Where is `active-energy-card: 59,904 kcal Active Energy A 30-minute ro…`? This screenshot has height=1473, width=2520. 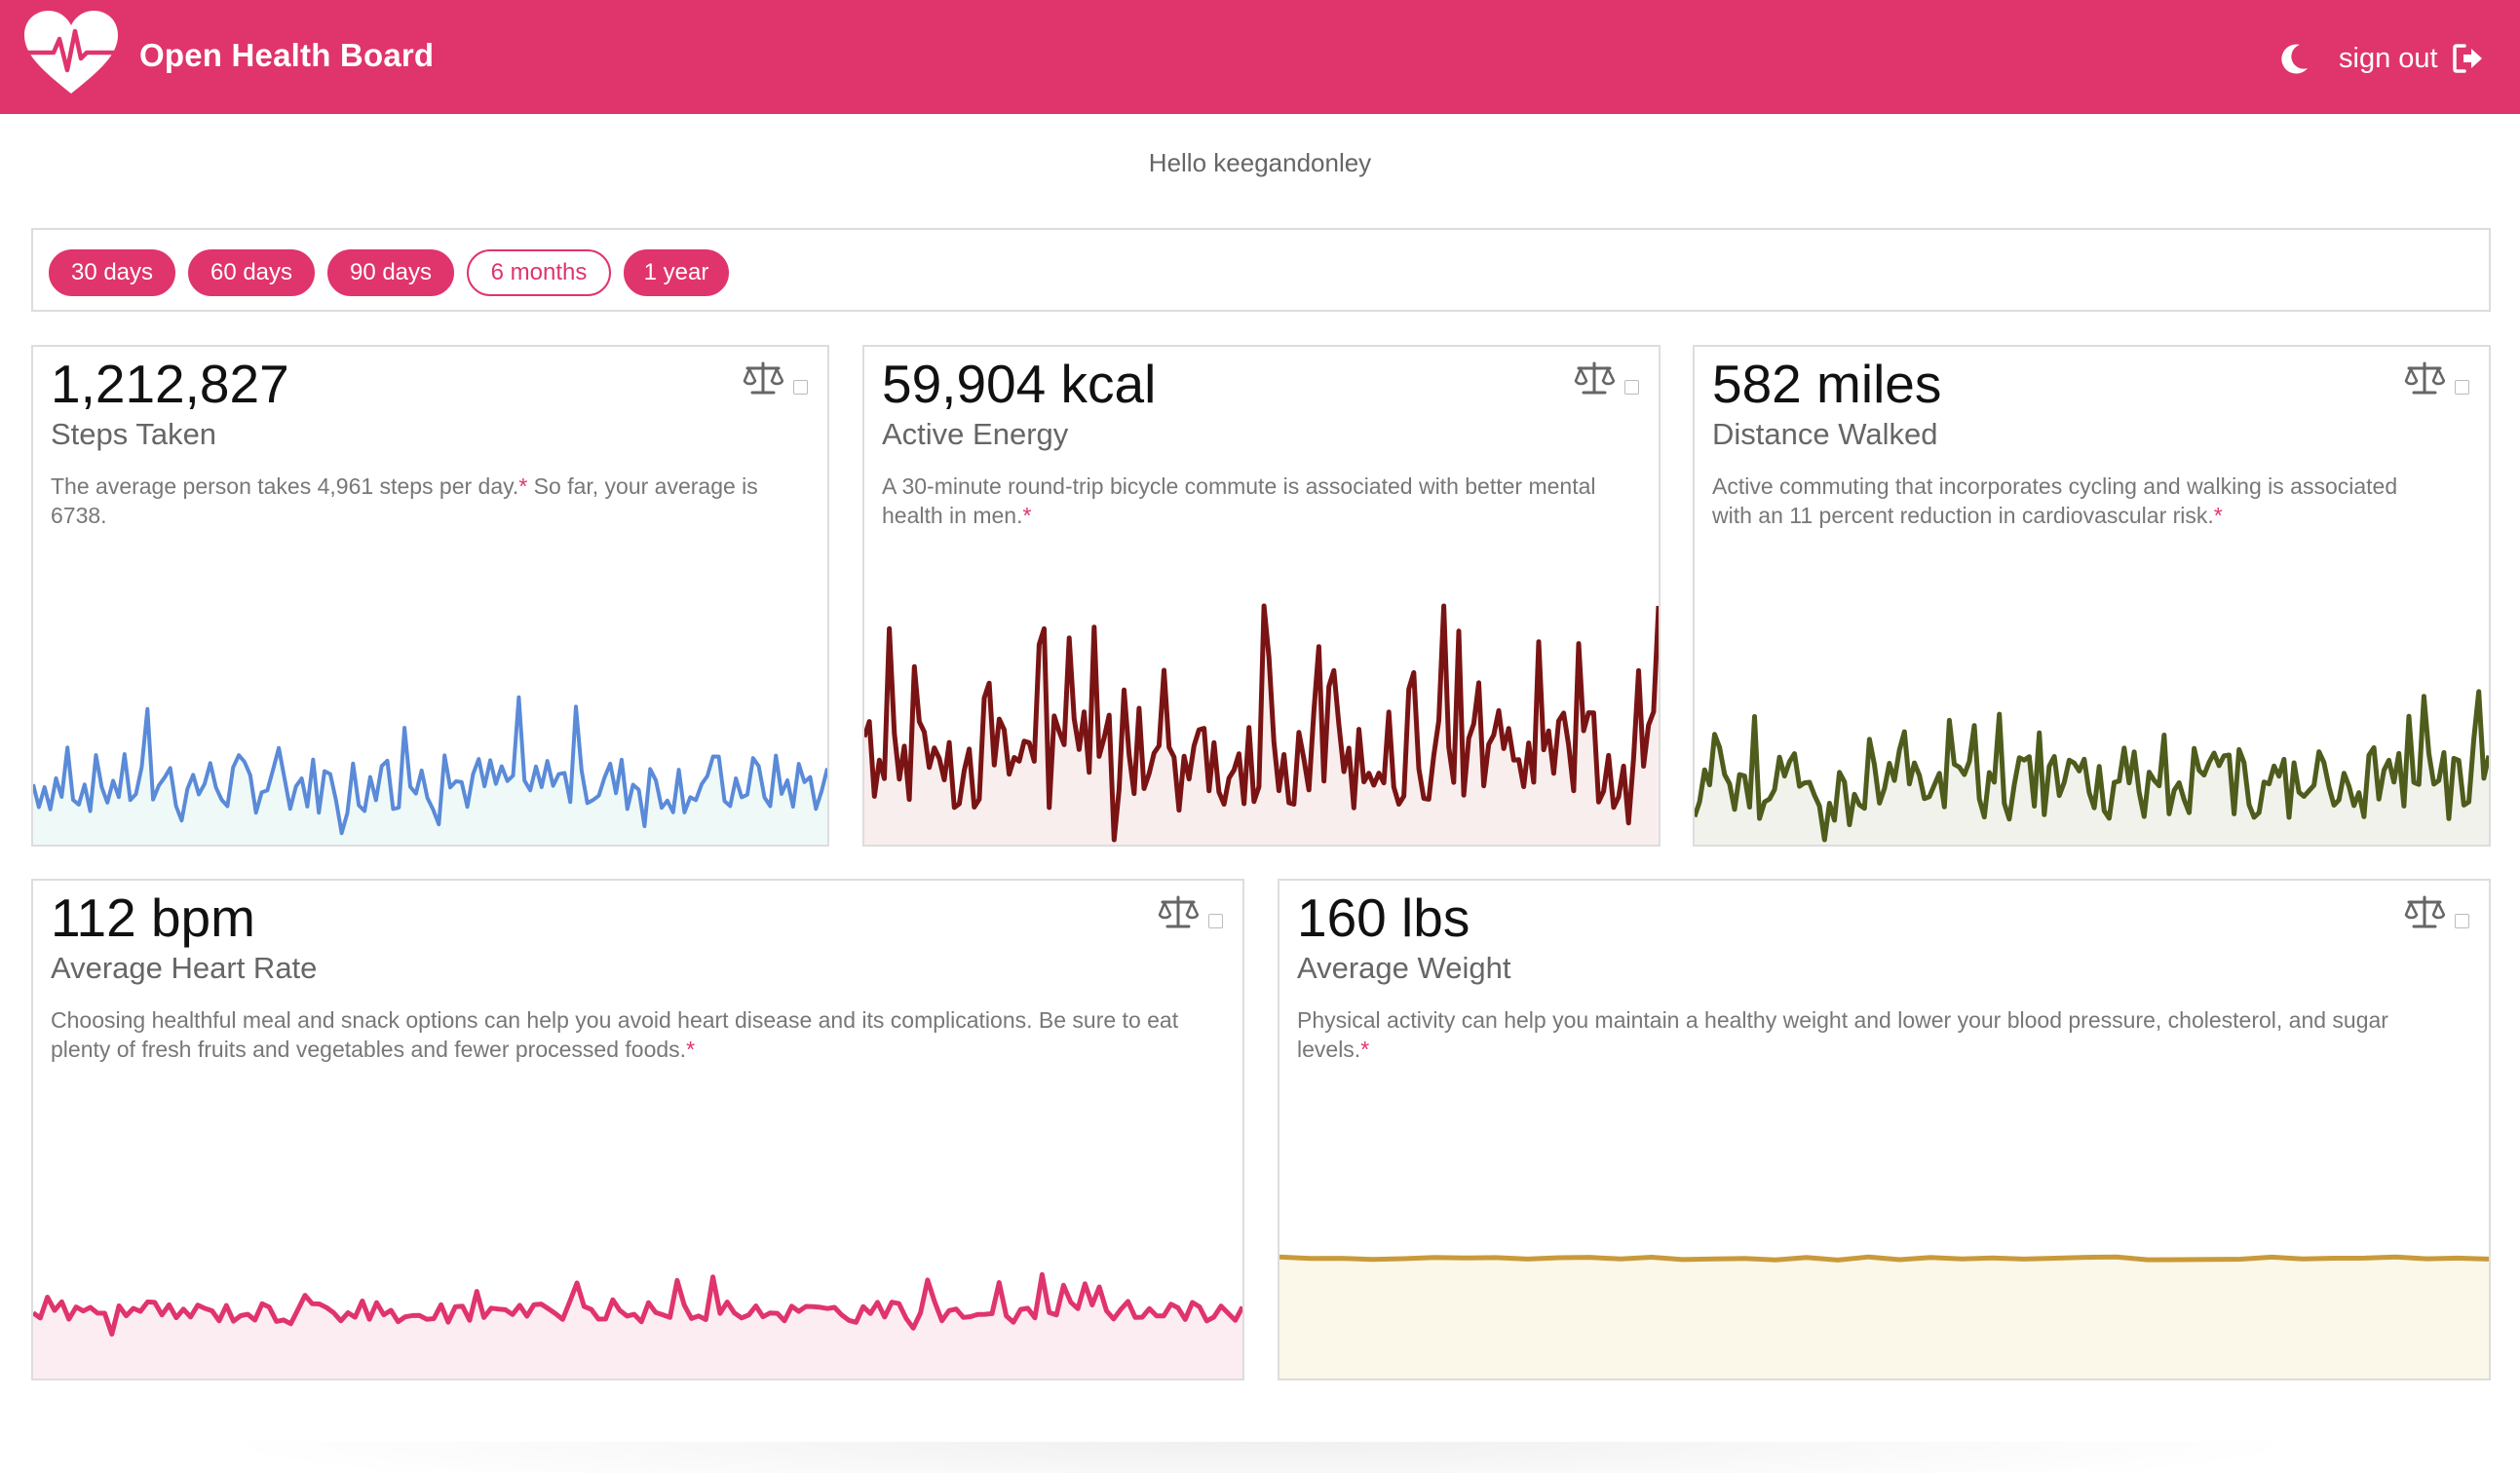 active-energy-card: 59,904 kcal Active Energy A 30-minute ro… is located at coordinates (1261, 596).